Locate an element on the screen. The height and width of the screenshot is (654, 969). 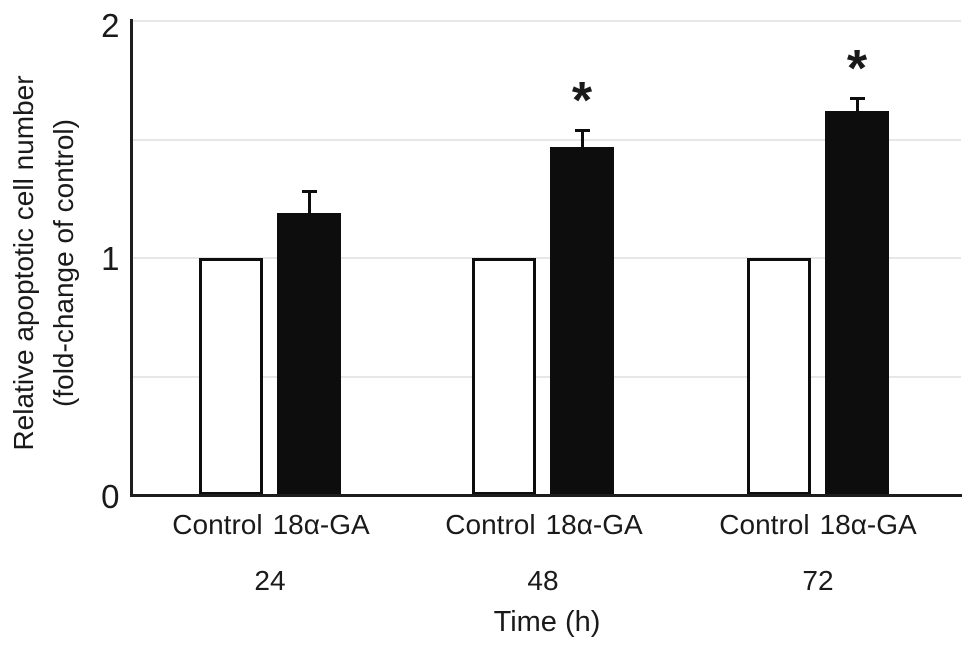
gridline-1.5 is located at coordinates (546, 139).